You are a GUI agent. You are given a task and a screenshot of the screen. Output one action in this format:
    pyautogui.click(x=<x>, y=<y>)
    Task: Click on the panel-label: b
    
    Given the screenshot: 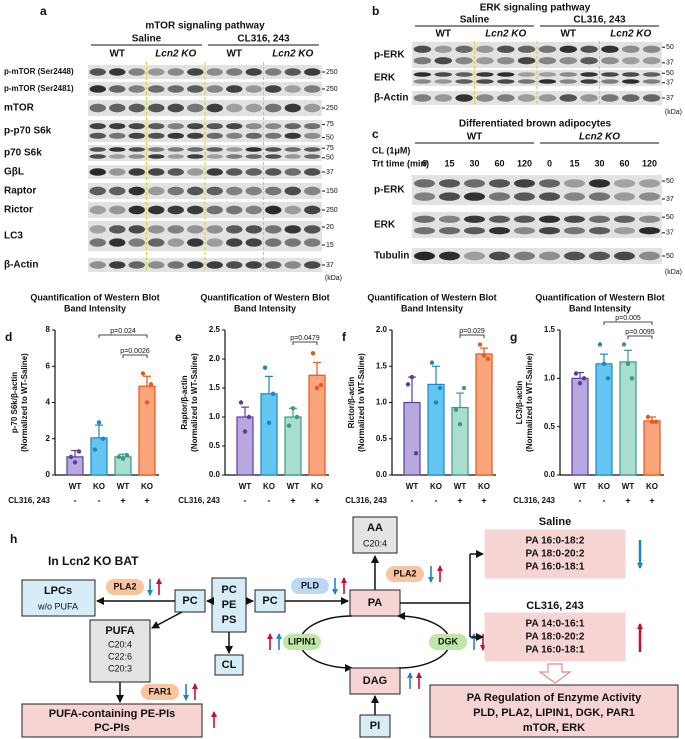 What is the action you would take?
    pyautogui.click(x=375, y=11)
    